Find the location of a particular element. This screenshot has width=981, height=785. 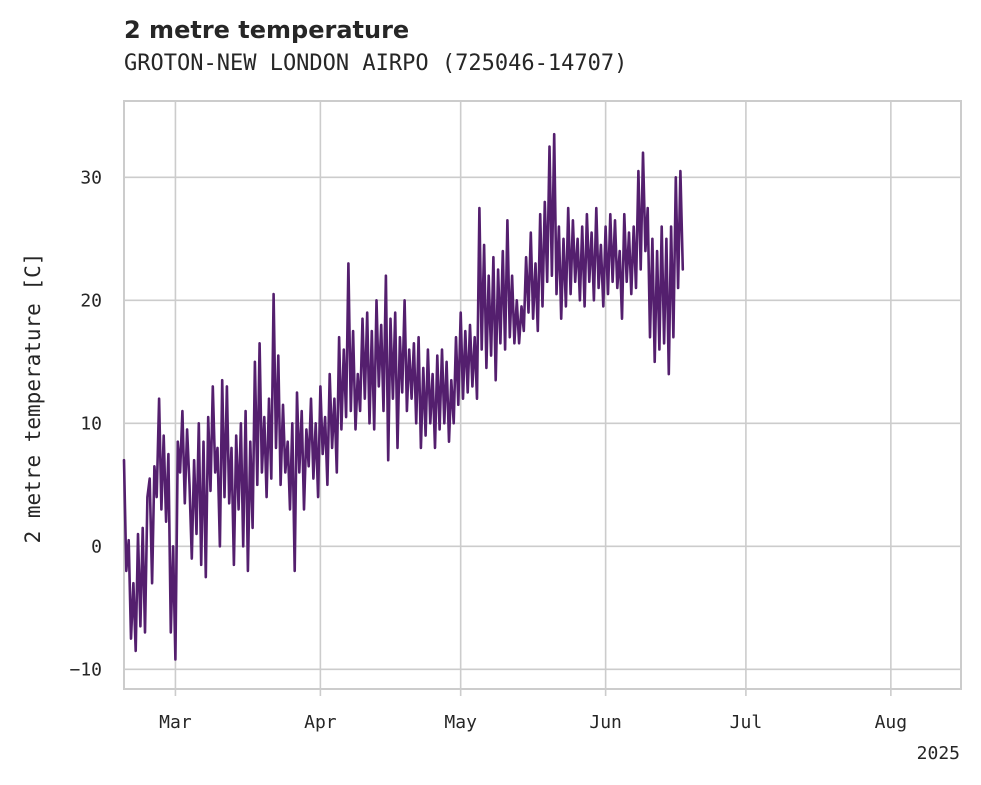

y-tick-label: 0 is located at coordinates (96, 546).